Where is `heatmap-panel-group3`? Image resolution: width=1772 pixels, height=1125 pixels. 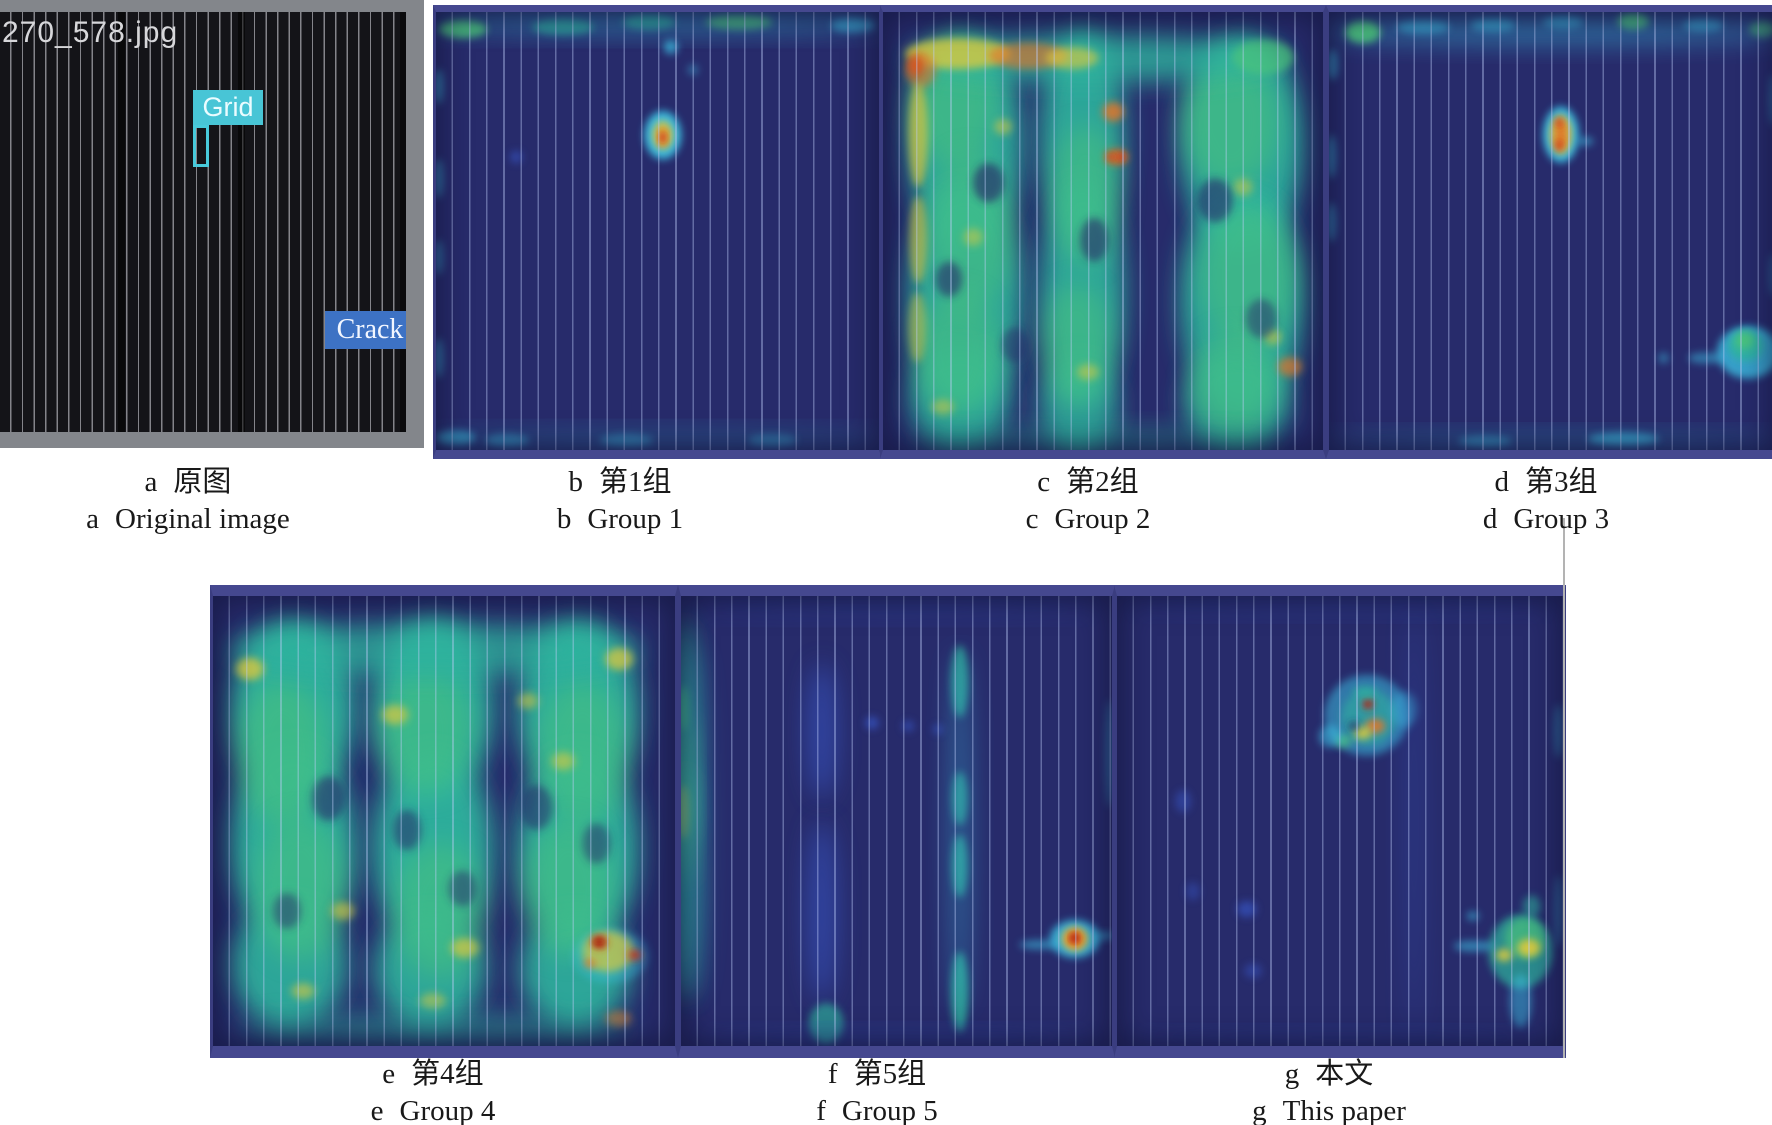 heatmap-panel-group3 is located at coordinates (1549, 232).